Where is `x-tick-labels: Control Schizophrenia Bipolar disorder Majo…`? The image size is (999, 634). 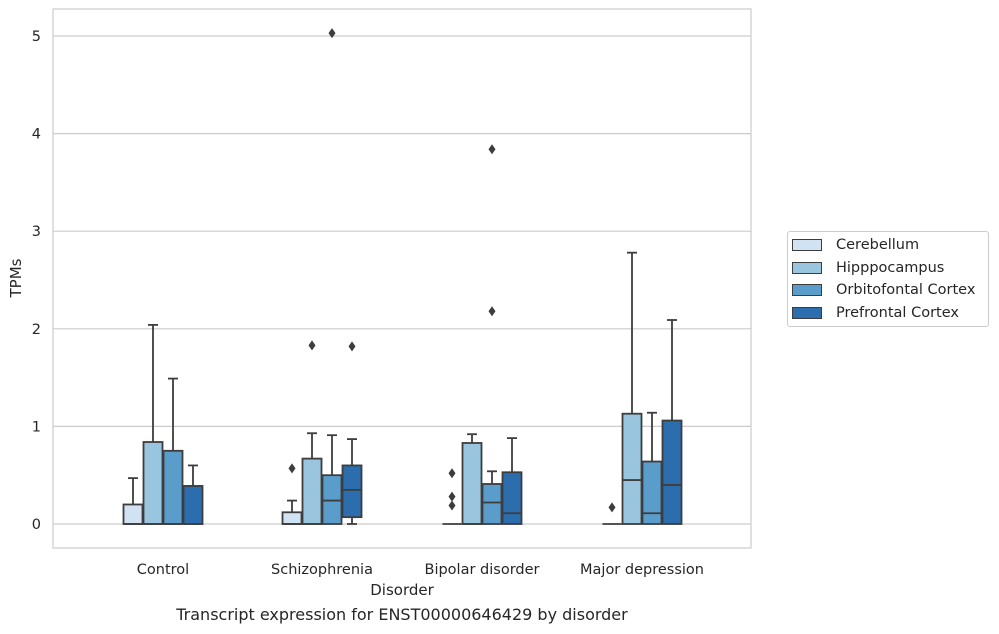 x-tick-labels: Control Schizophrenia Bipolar disorder Majo… is located at coordinates (420, 570).